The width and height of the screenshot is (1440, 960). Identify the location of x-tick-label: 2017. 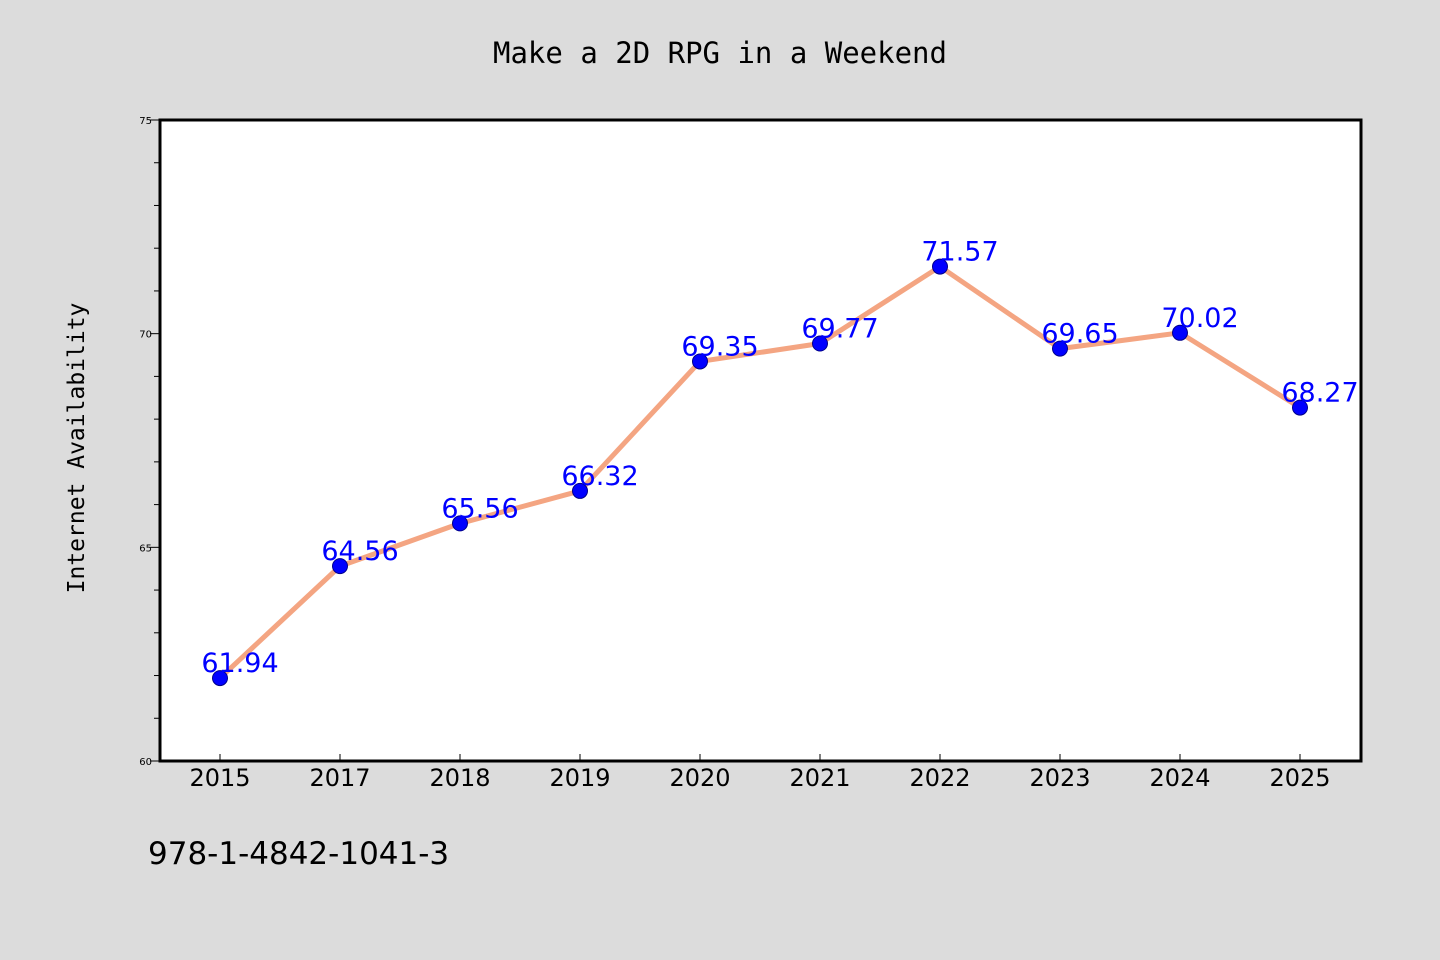
(339, 778).